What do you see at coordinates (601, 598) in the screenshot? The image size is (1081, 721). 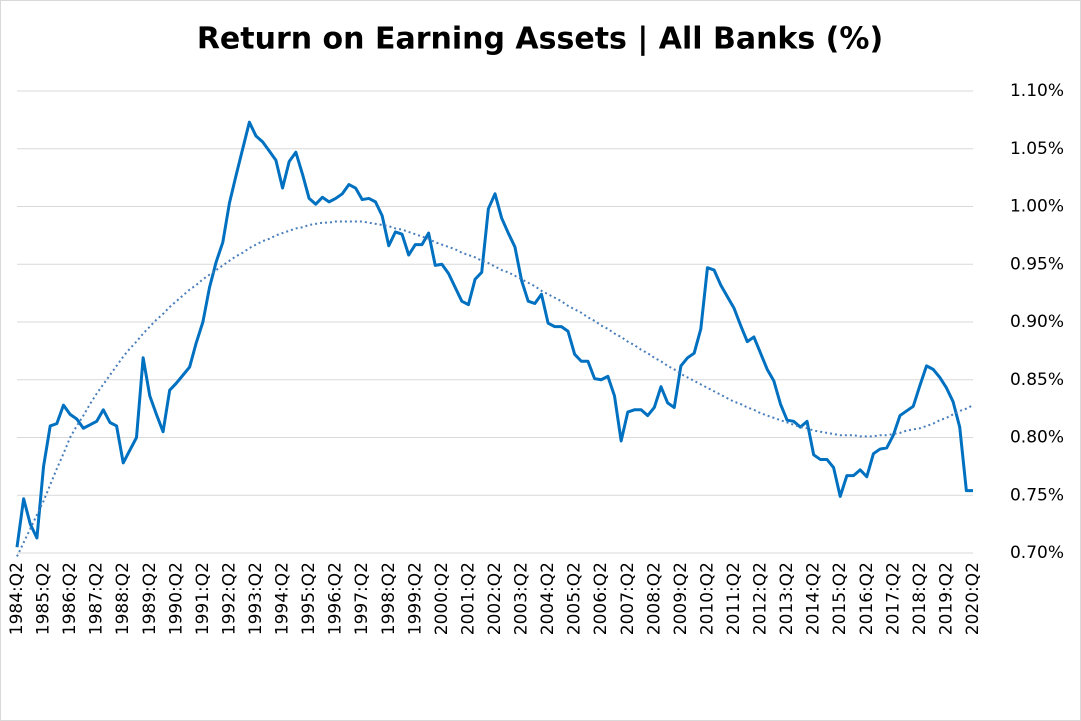 I see `x-tick-label: 2006:Q2` at bounding box center [601, 598].